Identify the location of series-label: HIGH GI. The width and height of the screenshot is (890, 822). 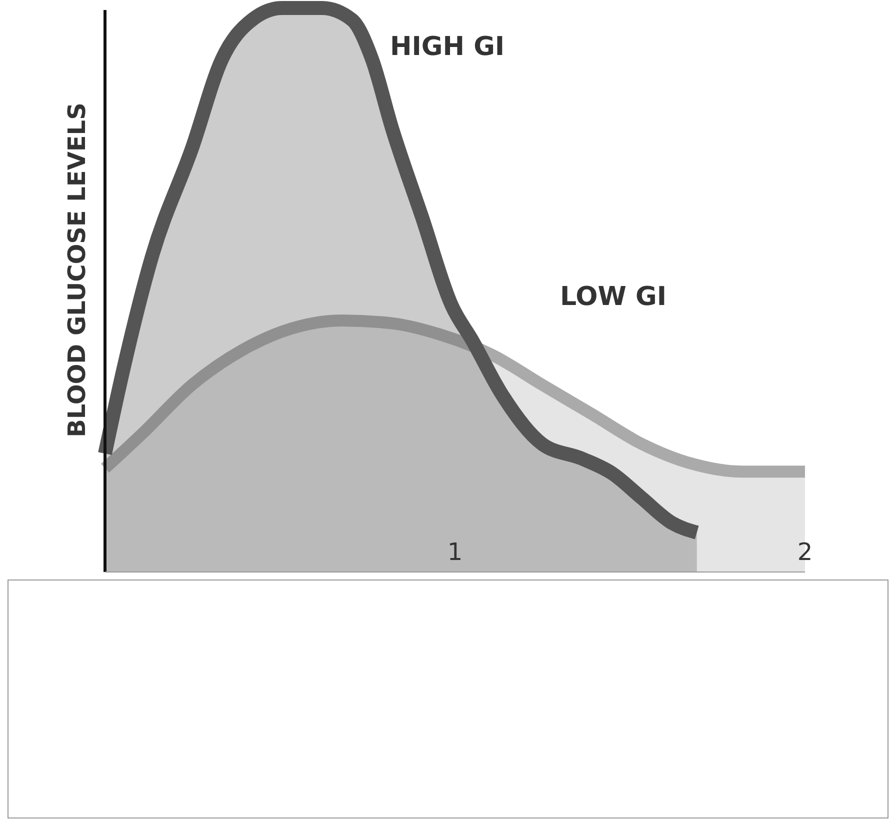
(447, 47).